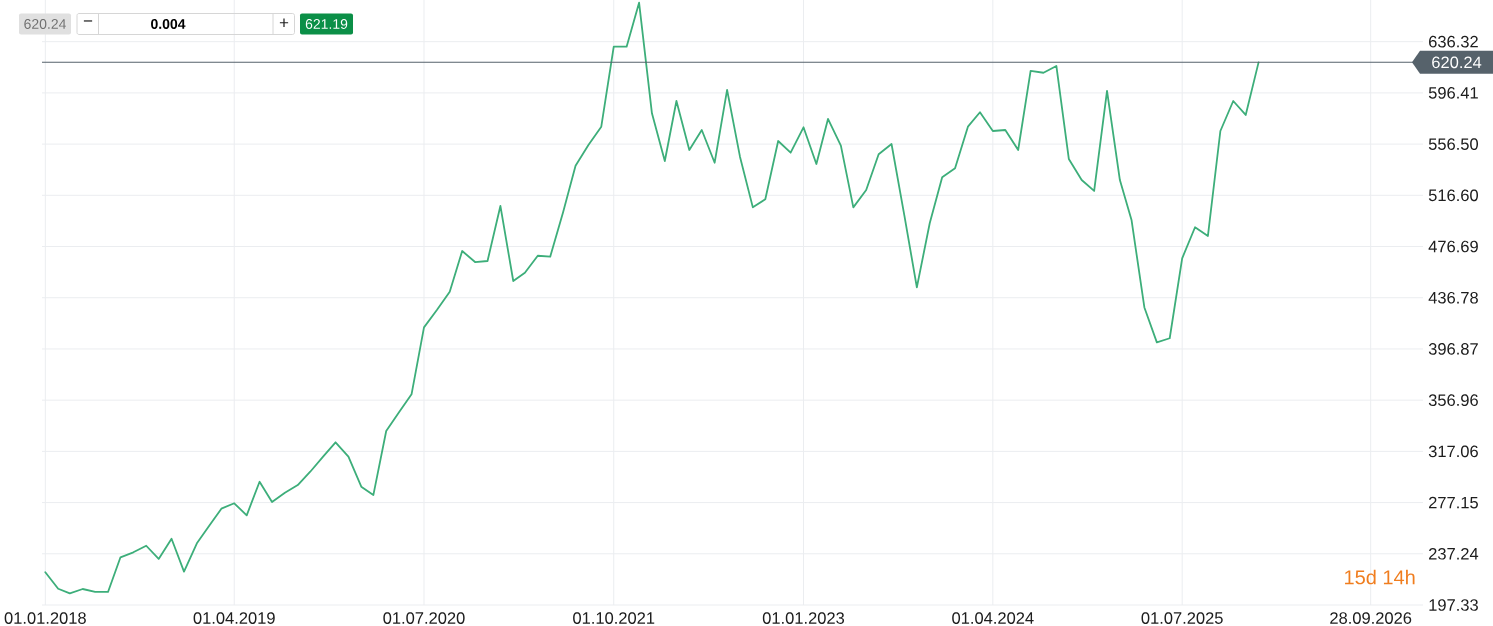  What do you see at coordinates (1453, 41) in the screenshot?
I see `y-tick-label: 636.32` at bounding box center [1453, 41].